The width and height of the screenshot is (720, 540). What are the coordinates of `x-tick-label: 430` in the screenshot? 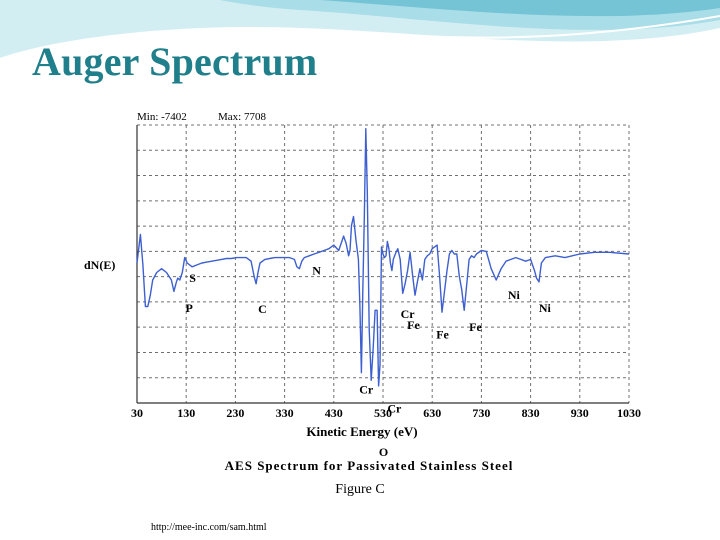 It's located at (334, 413).